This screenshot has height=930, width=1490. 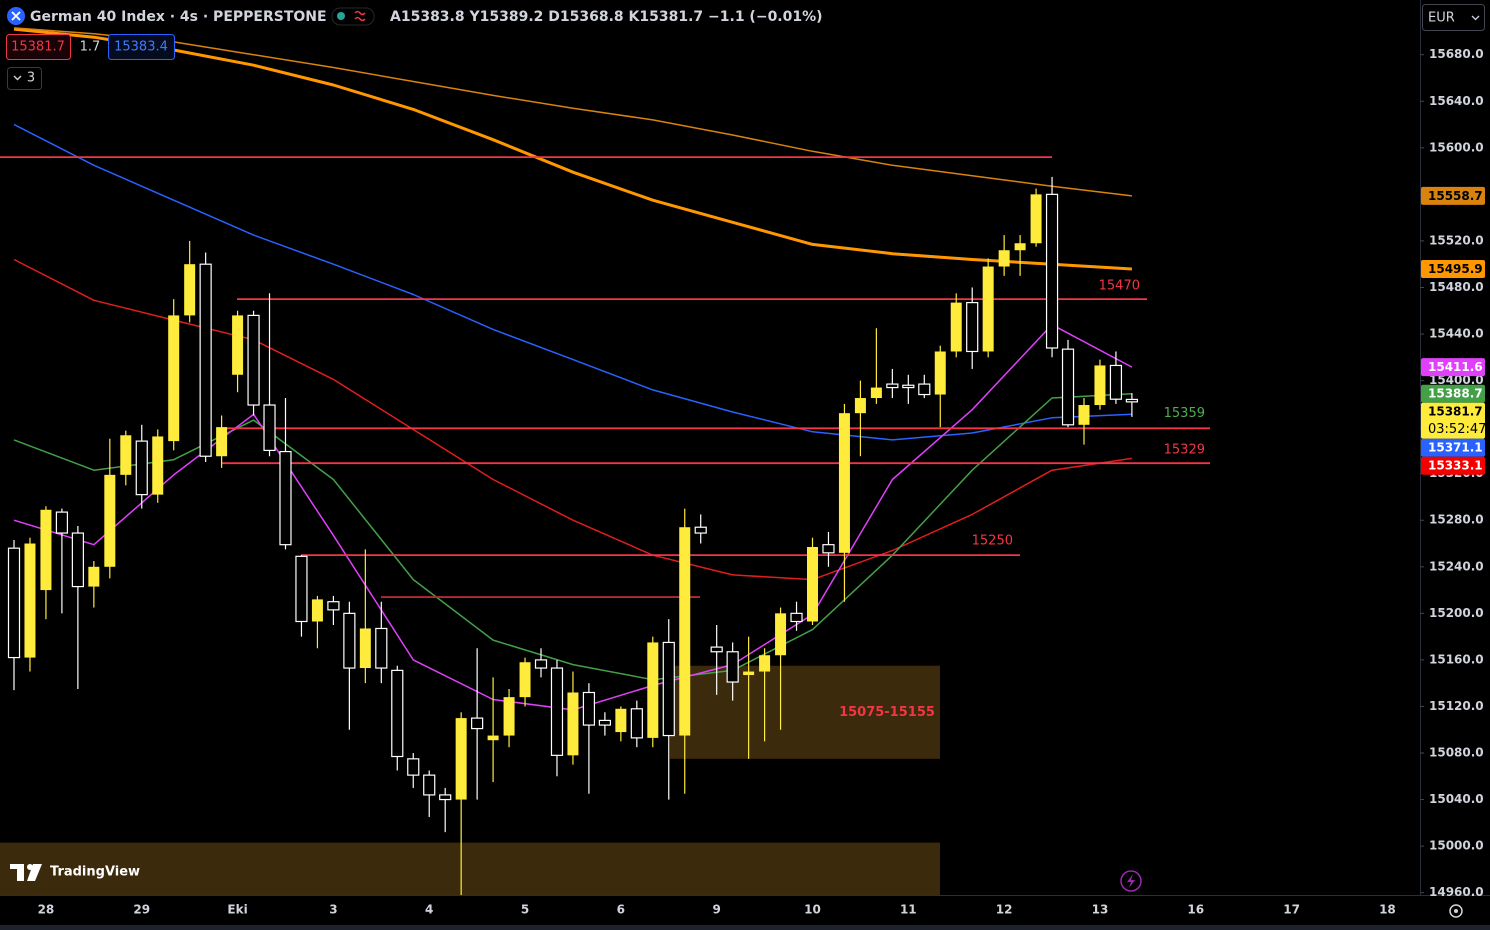 I want to click on bid-price: 15381.7, so click(x=38, y=47).